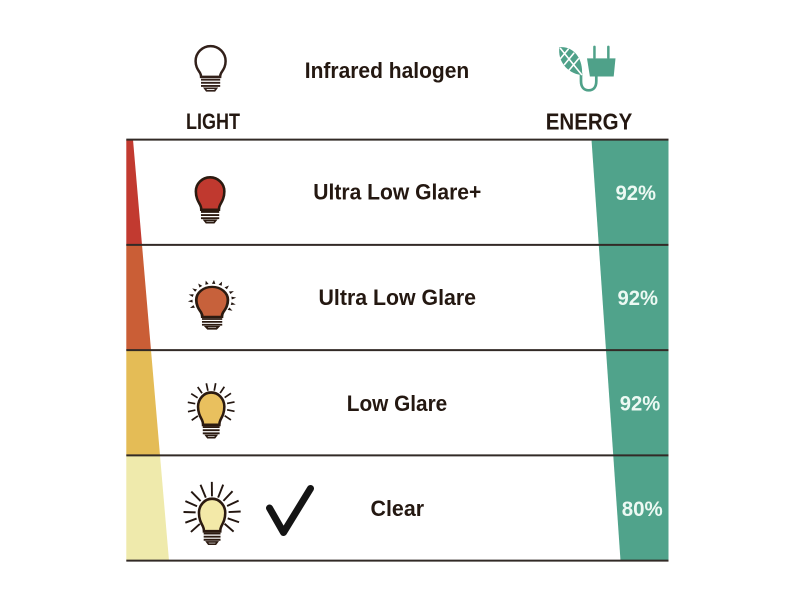 The image size is (800, 600). What do you see at coordinates (397, 192) in the screenshot?
I see `svg-text: Ultra Low Glare+` at bounding box center [397, 192].